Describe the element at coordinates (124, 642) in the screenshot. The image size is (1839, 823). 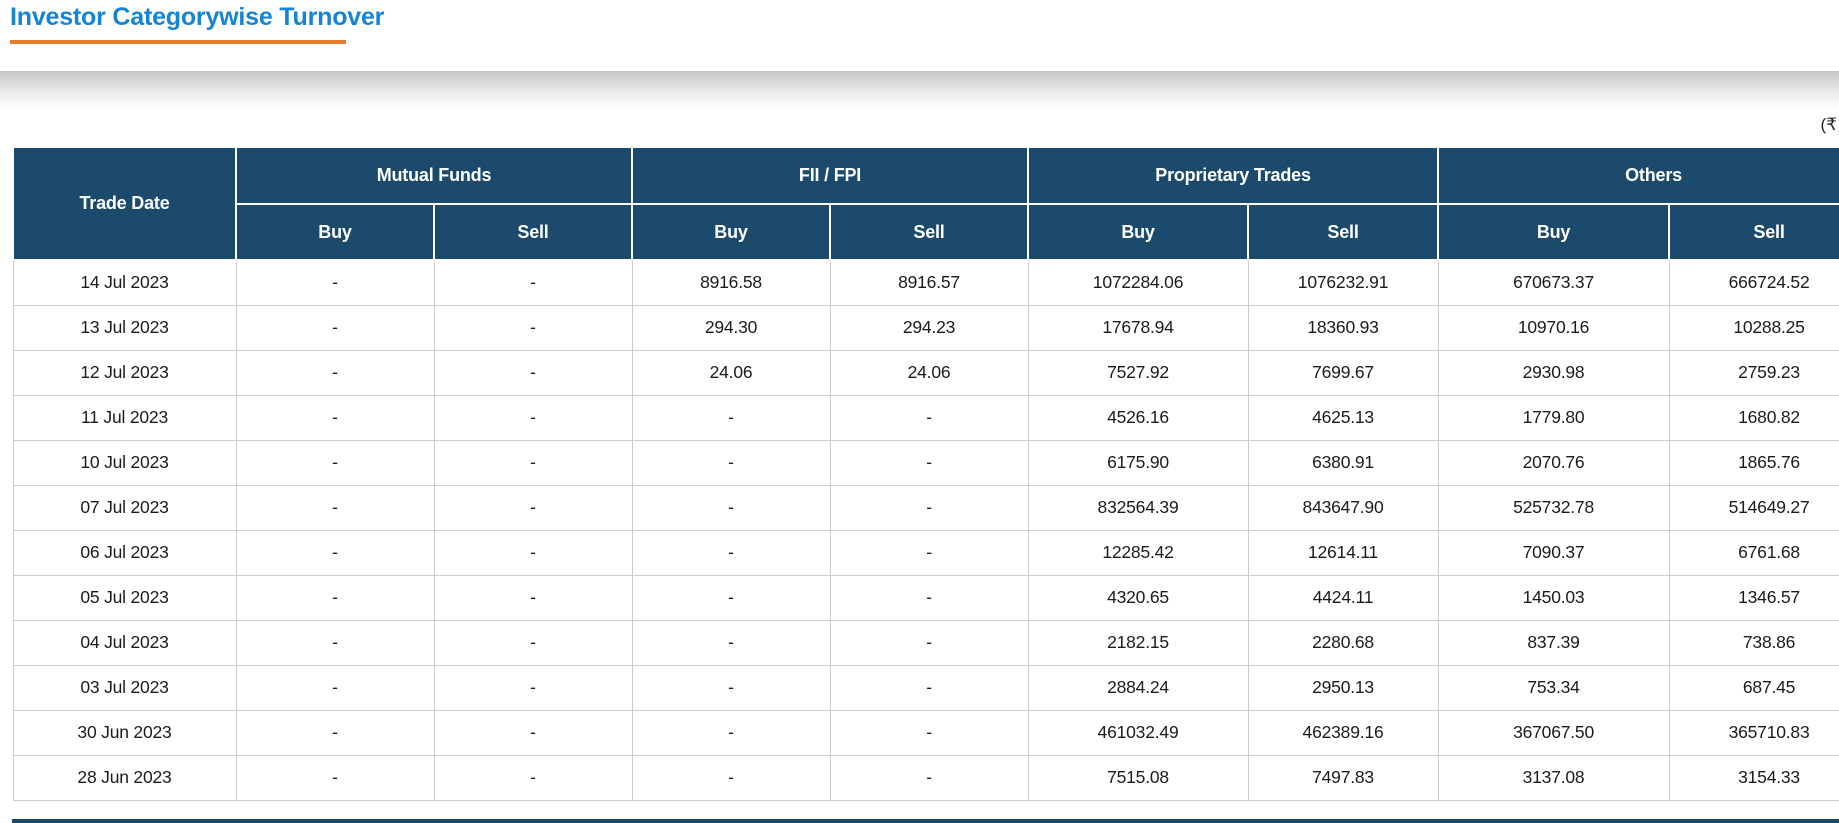
I see `trade-date-cell: 04 Jul 2023` at that location.